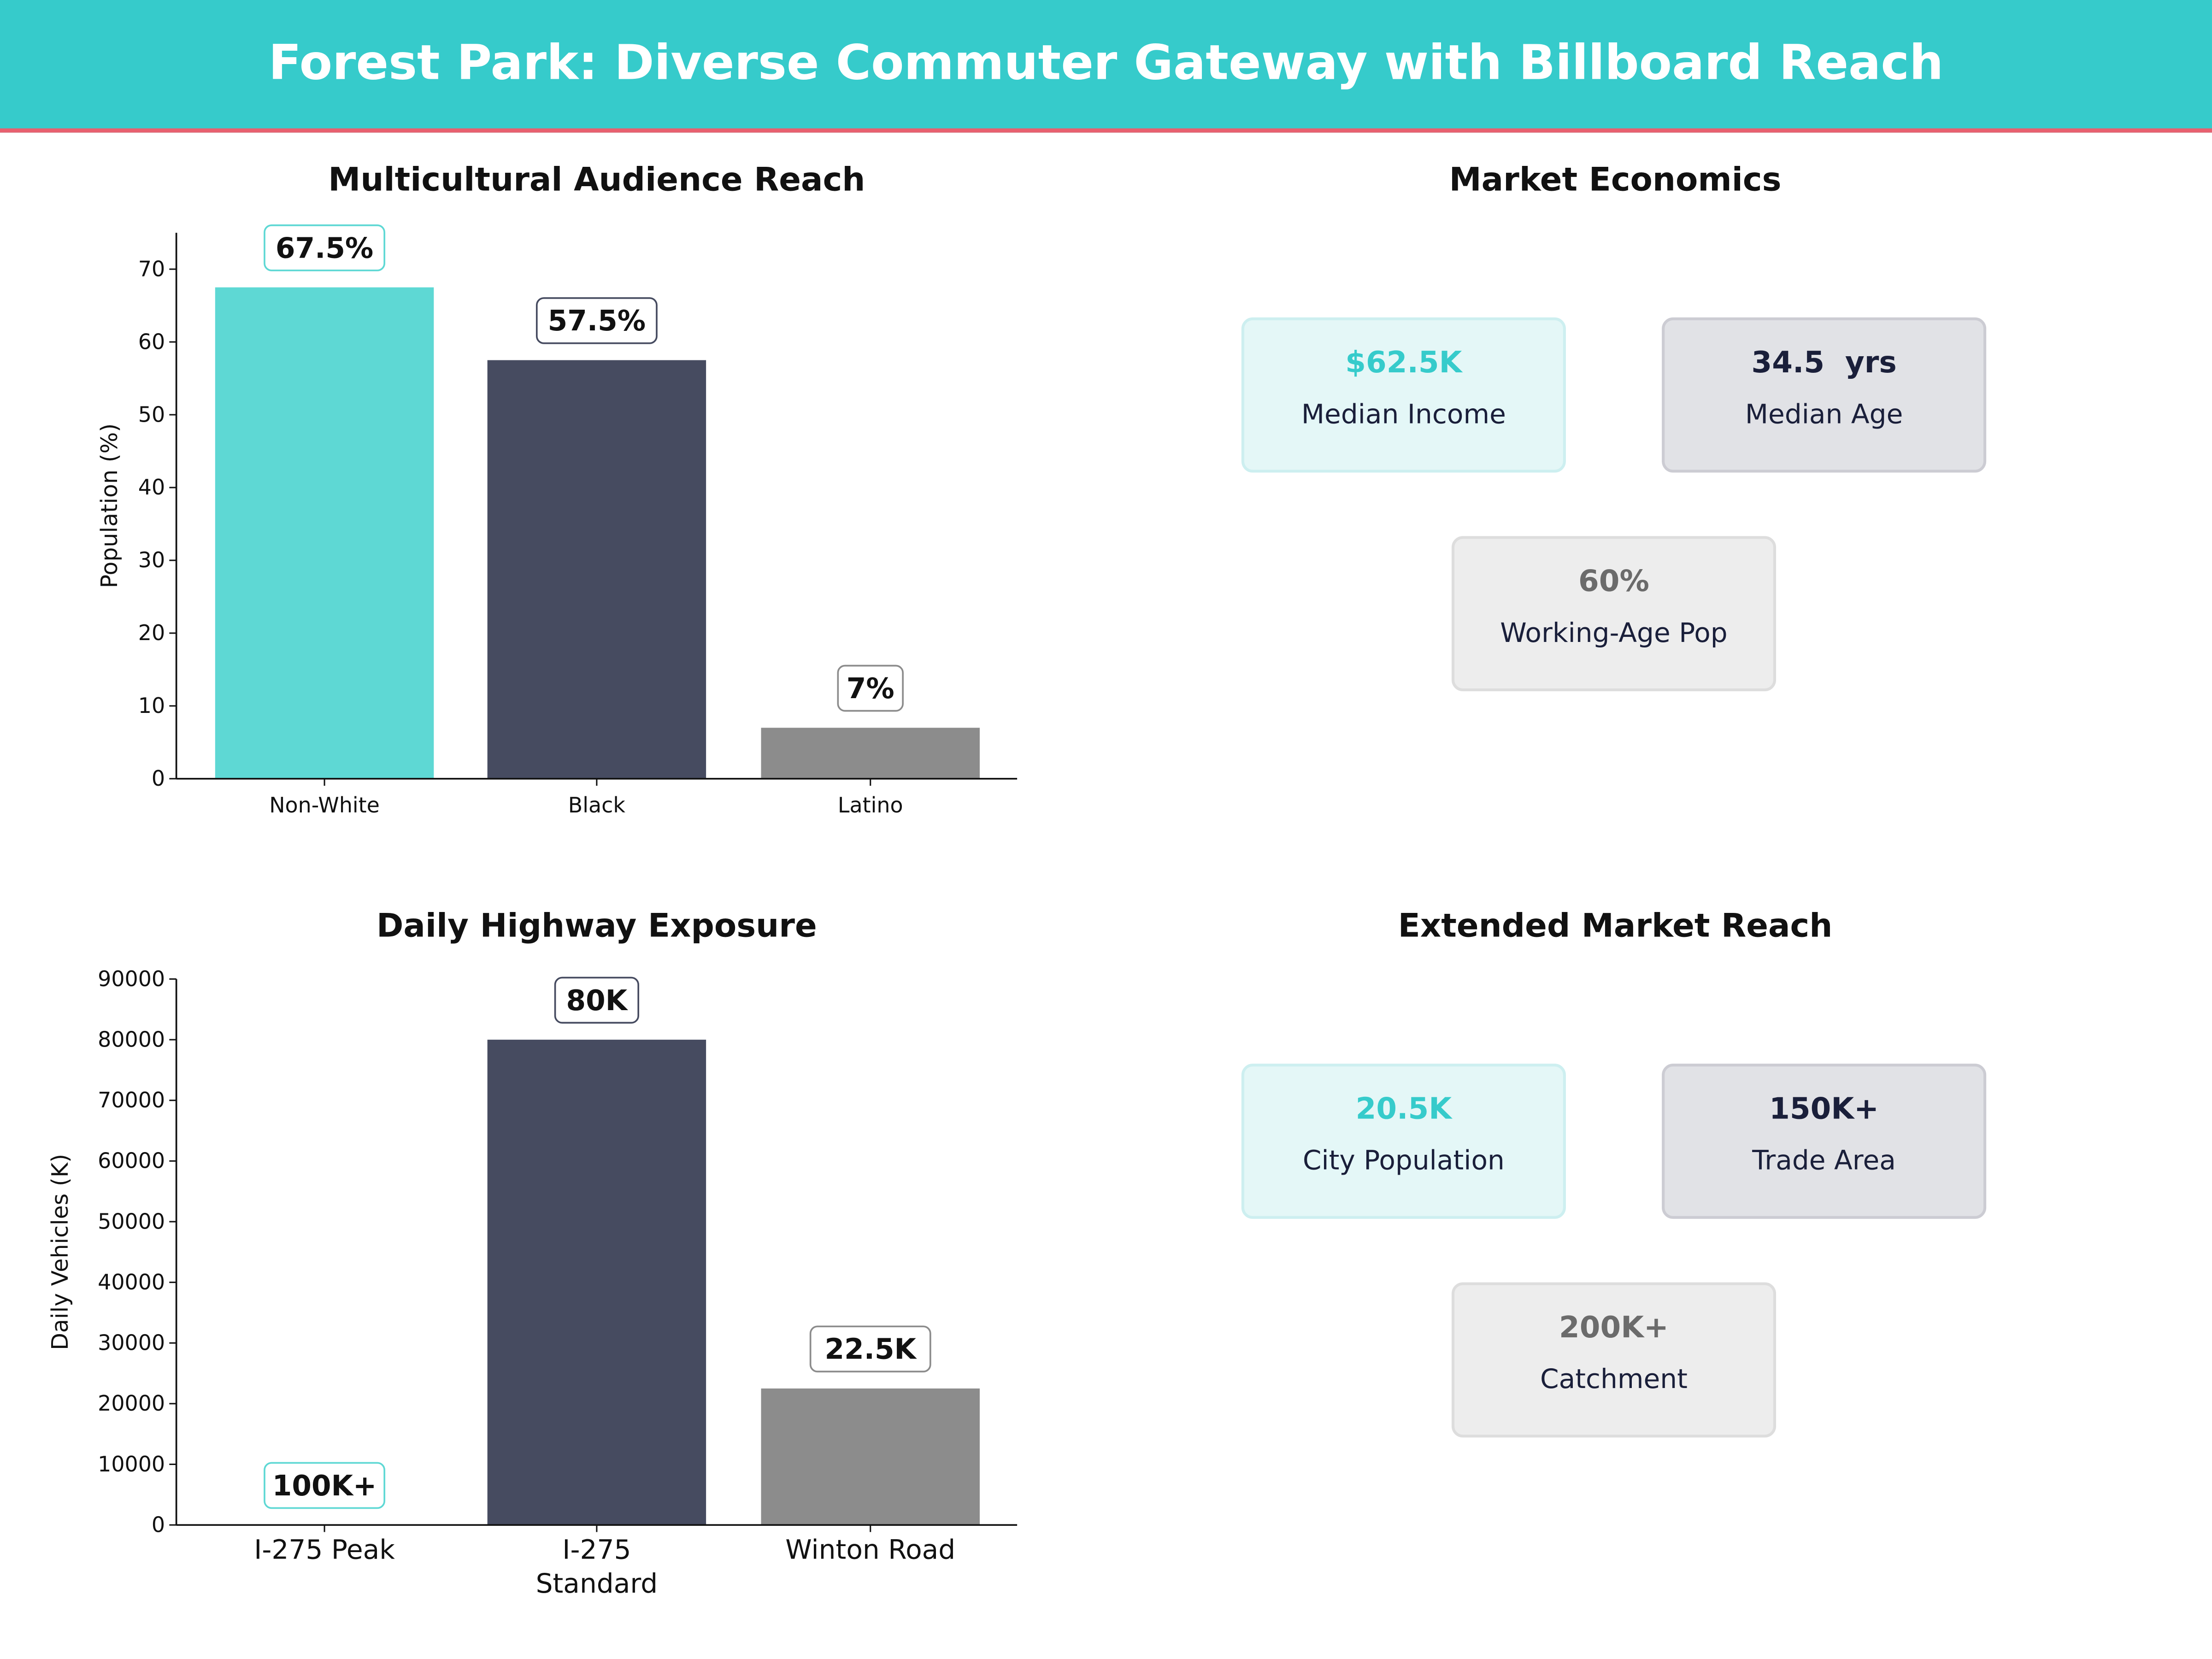  What do you see at coordinates (131, 978) in the screenshot?
I see `y-tick-label: 90000` at bounding box center [131, 978].